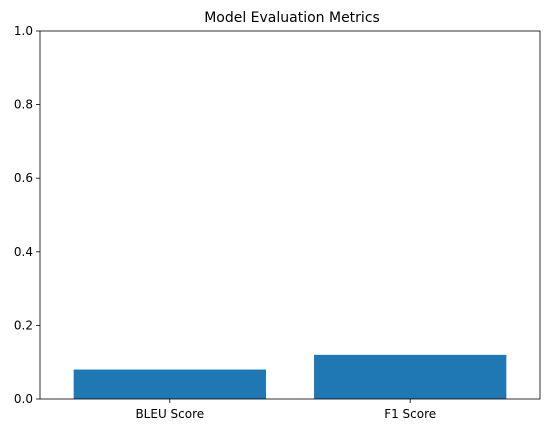 The image size is (547, 438). I want to click on x-tick-label: BLEU Score, so click(169, 414).